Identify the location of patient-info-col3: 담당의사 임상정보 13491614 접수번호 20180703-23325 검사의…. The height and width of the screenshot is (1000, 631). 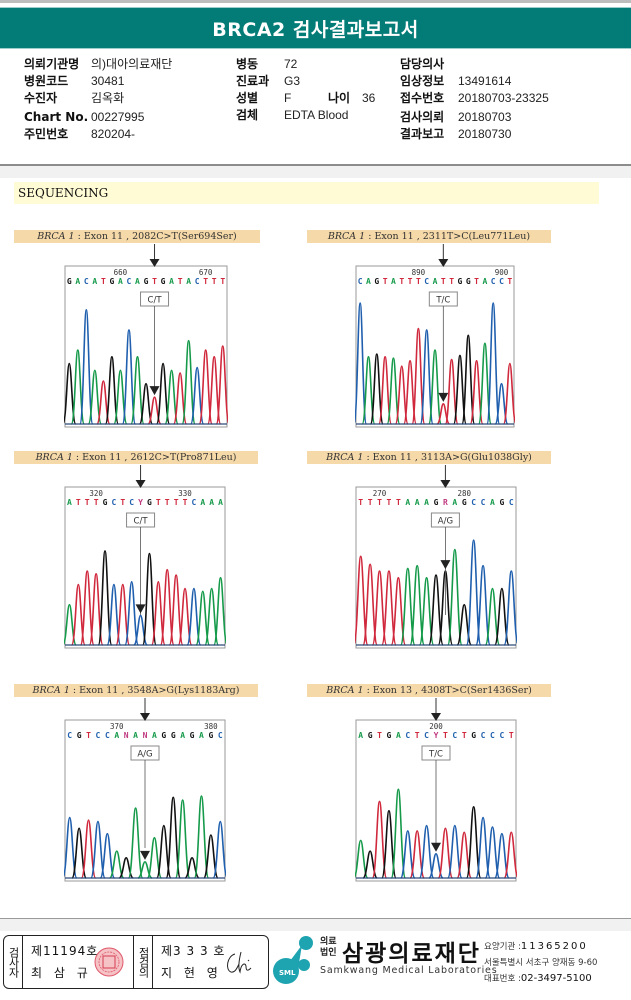
(474, 99).